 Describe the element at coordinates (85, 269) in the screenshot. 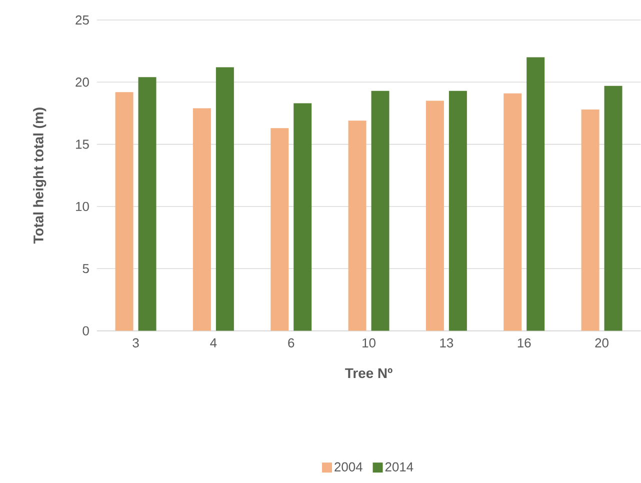

I see `y-tick-label: 5` at that location.